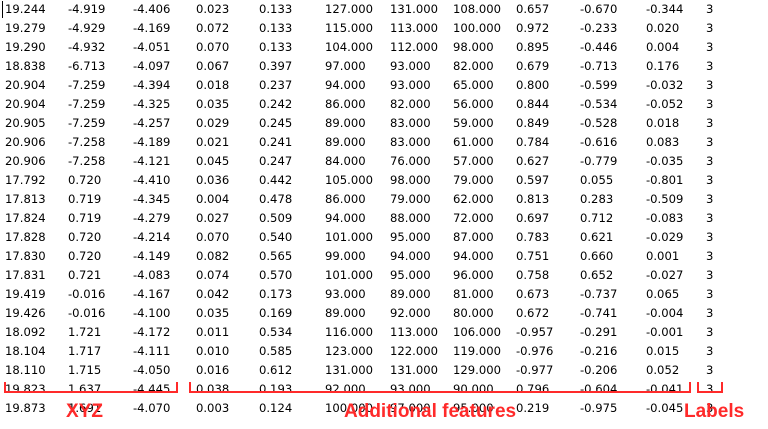  Describe the element at coordinates (597, 256) in the screenshot. I see `table-cell: 0.660` at that location.